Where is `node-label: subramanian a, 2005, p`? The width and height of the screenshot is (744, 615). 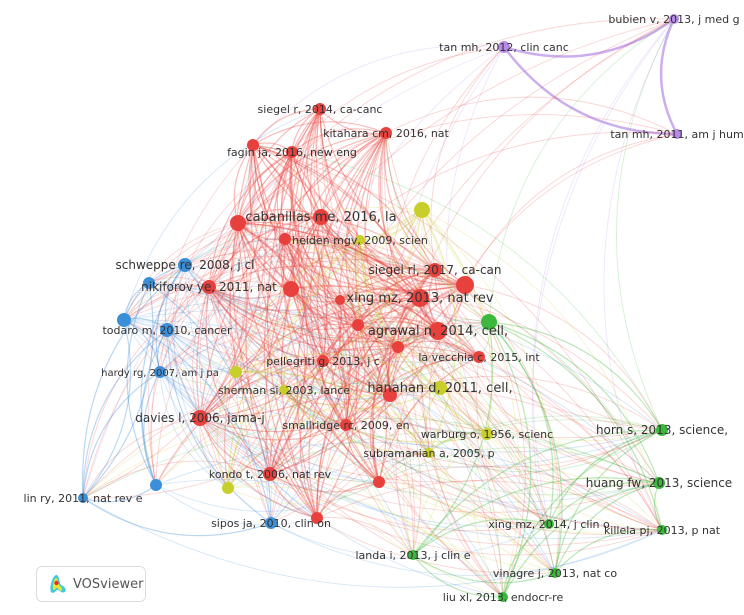 node-label: subramanian a, 2005, p is located at coordinates (428, 453).